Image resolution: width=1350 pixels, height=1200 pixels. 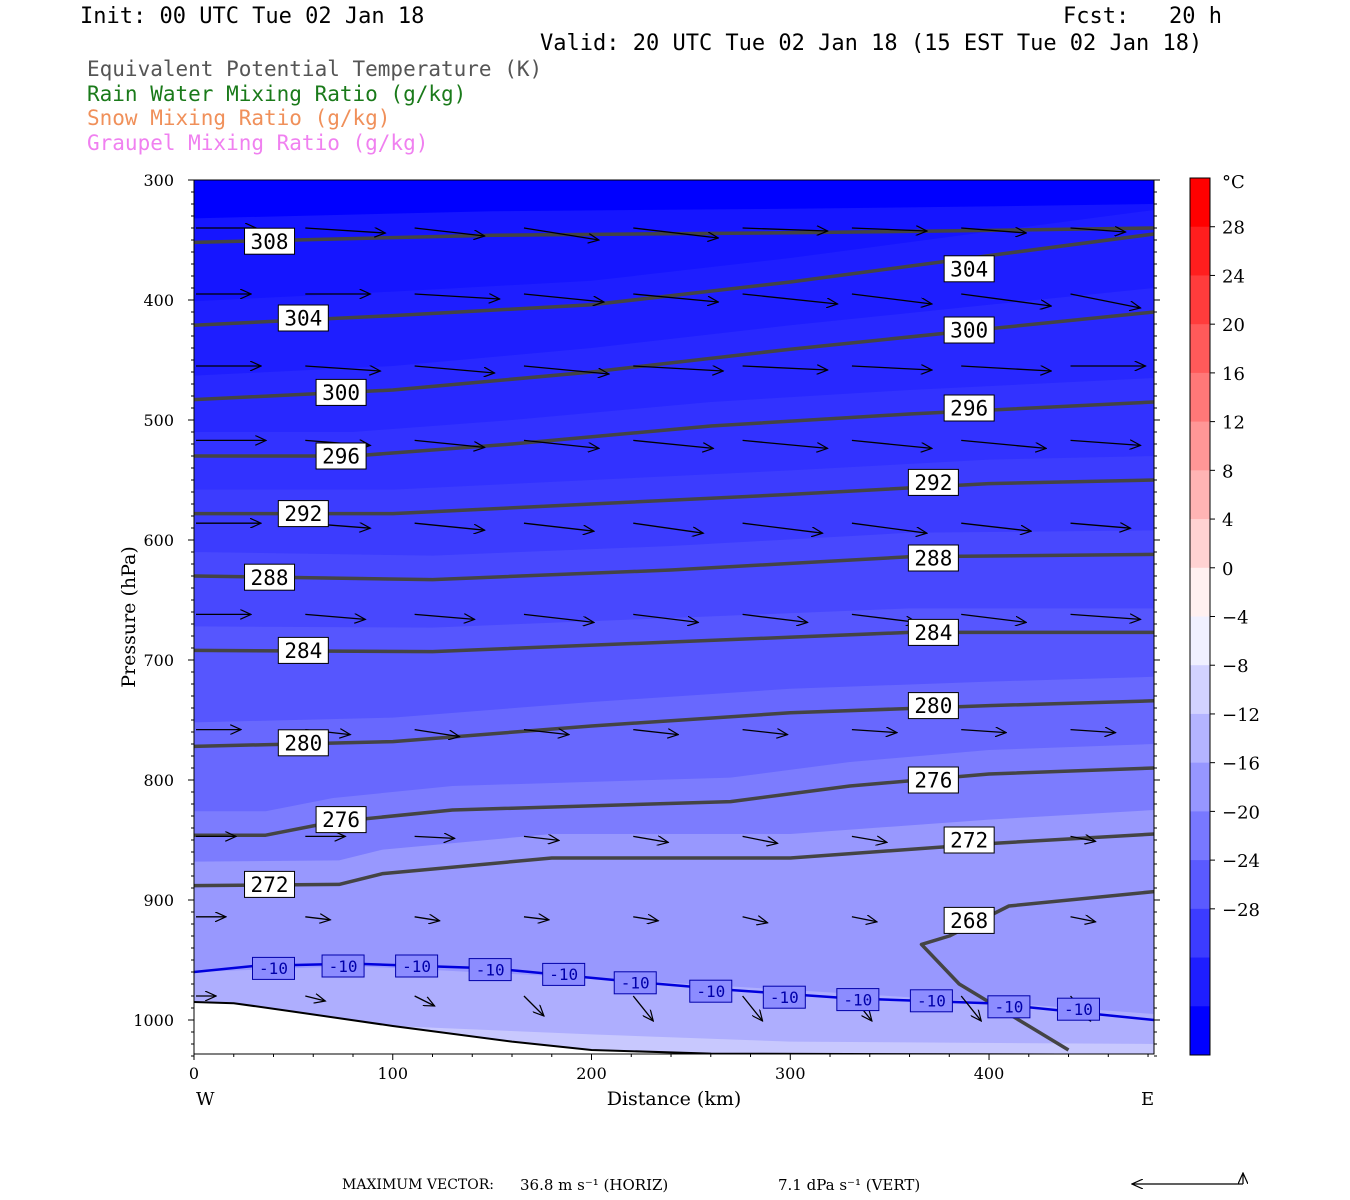 I want to click on colorbar-label: −28, so click(x=1241, y=910).